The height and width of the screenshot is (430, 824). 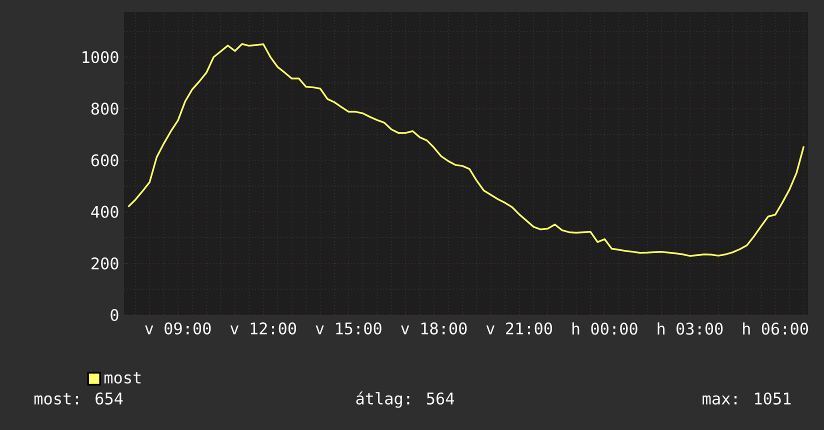 I want to click on y-tick-label: 1000, so click(x=100, y=57).